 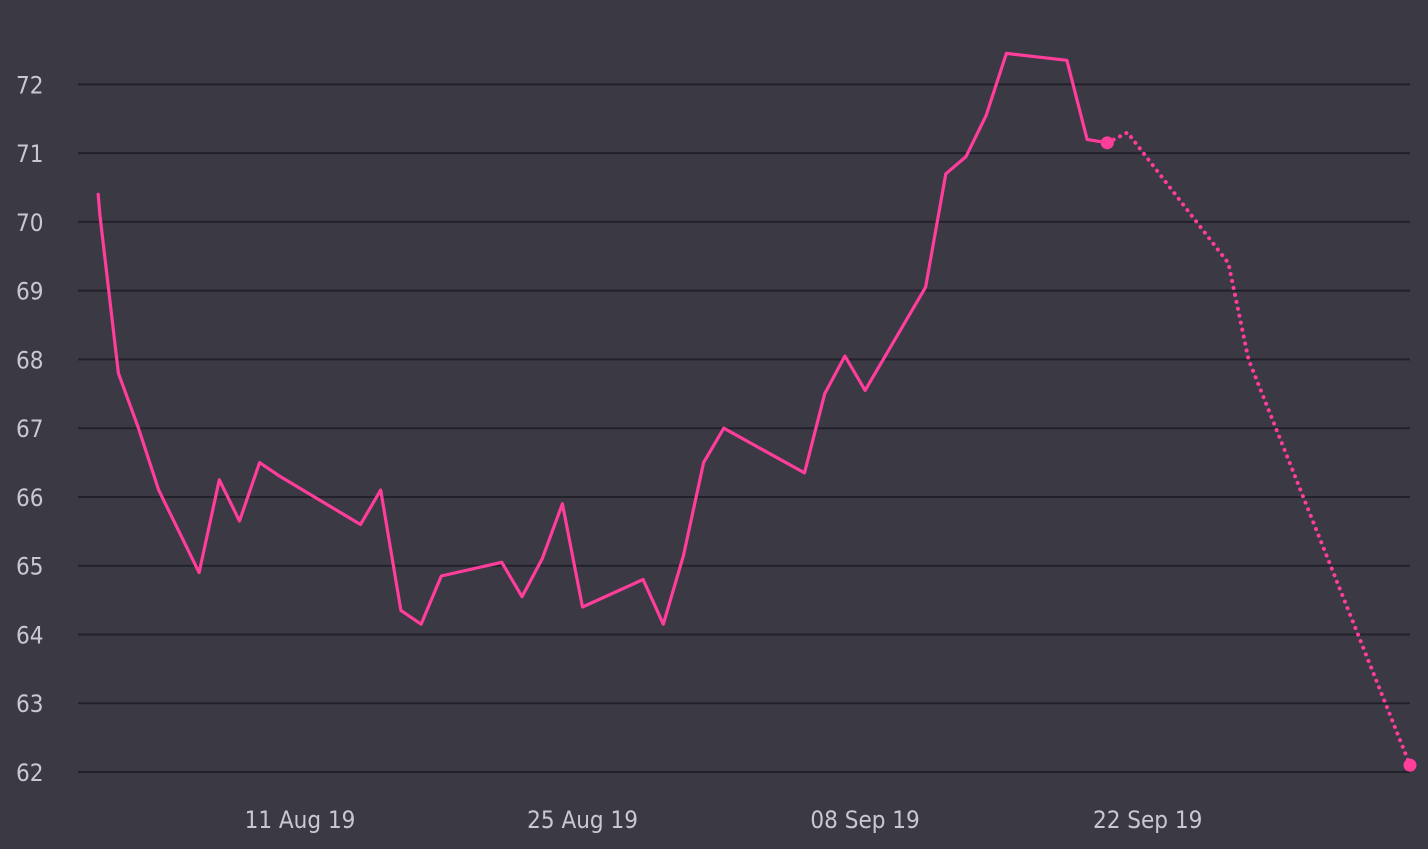 What do you see at coordinates (29, 635) in the screenshot?
I see `y-tick-label: 64` at bounding box center [29, 635].